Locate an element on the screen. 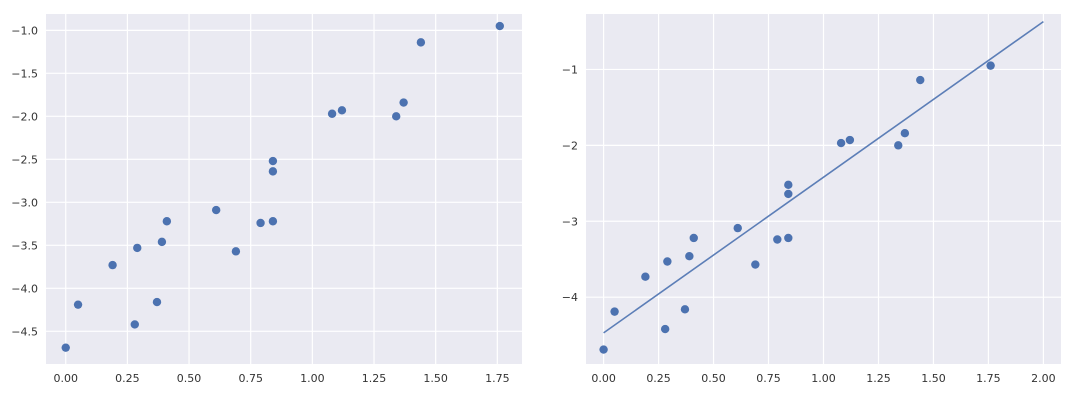 This screenshot has width=1086, height=400. x-tick-label-left: 1.00 is located at coordinates (312, 378).